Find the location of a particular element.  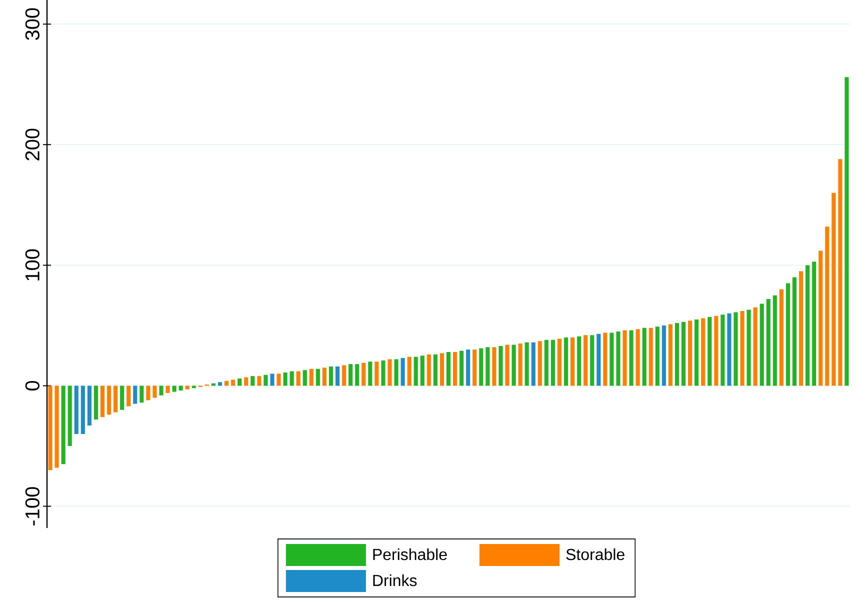

y-tick-label: 200 is located at coordinates (32, 144).